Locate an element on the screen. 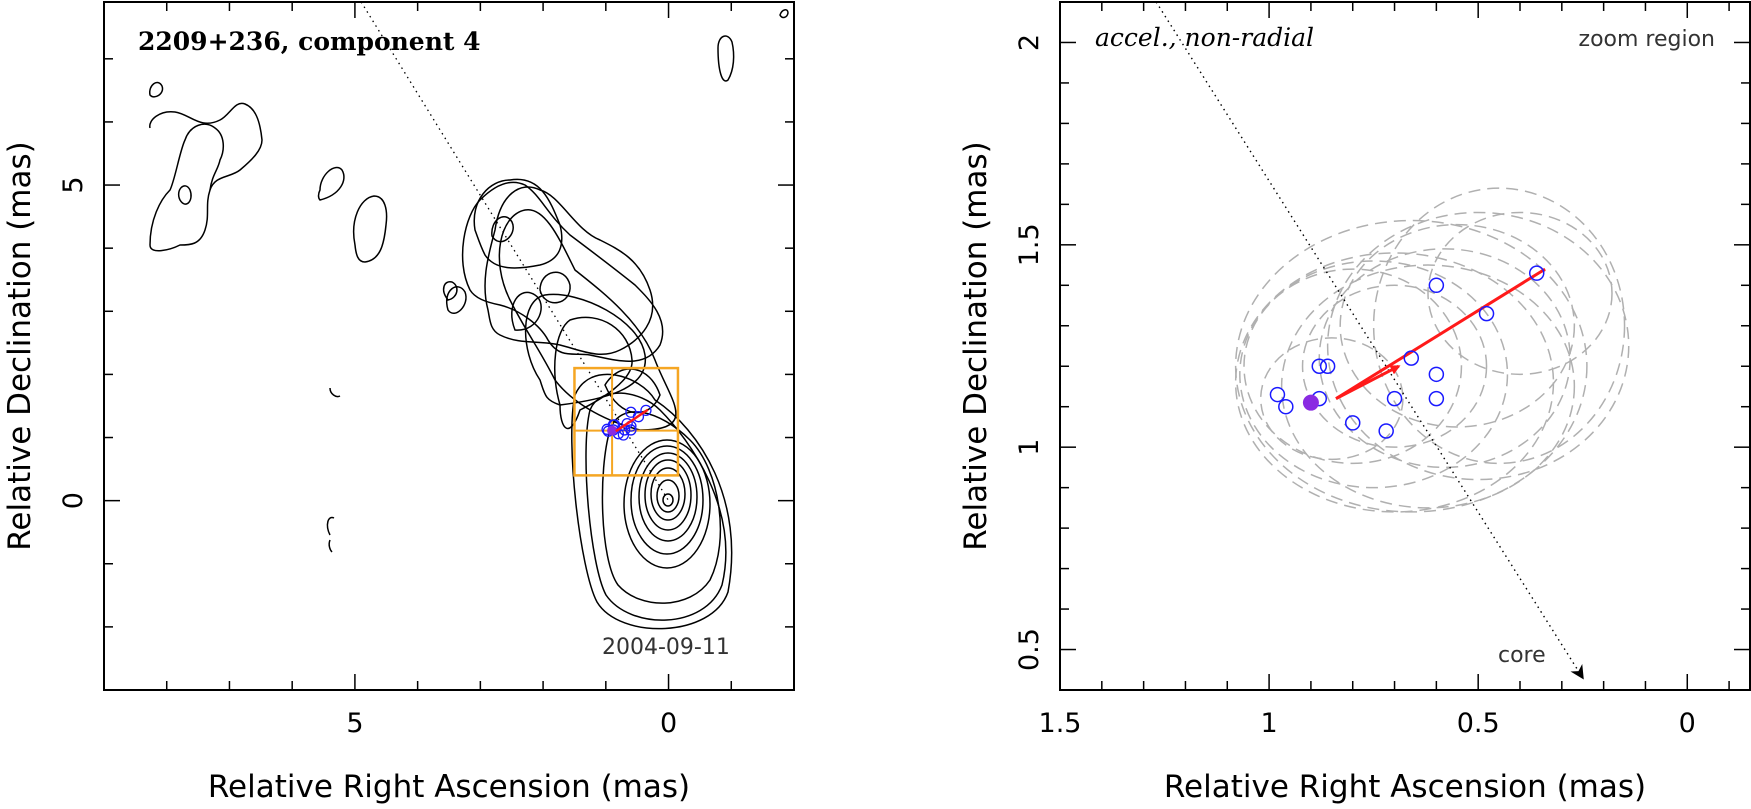 This screenshot has height=809, width=1751. y-tick-label: 0 is located at coordinates (73, 500).